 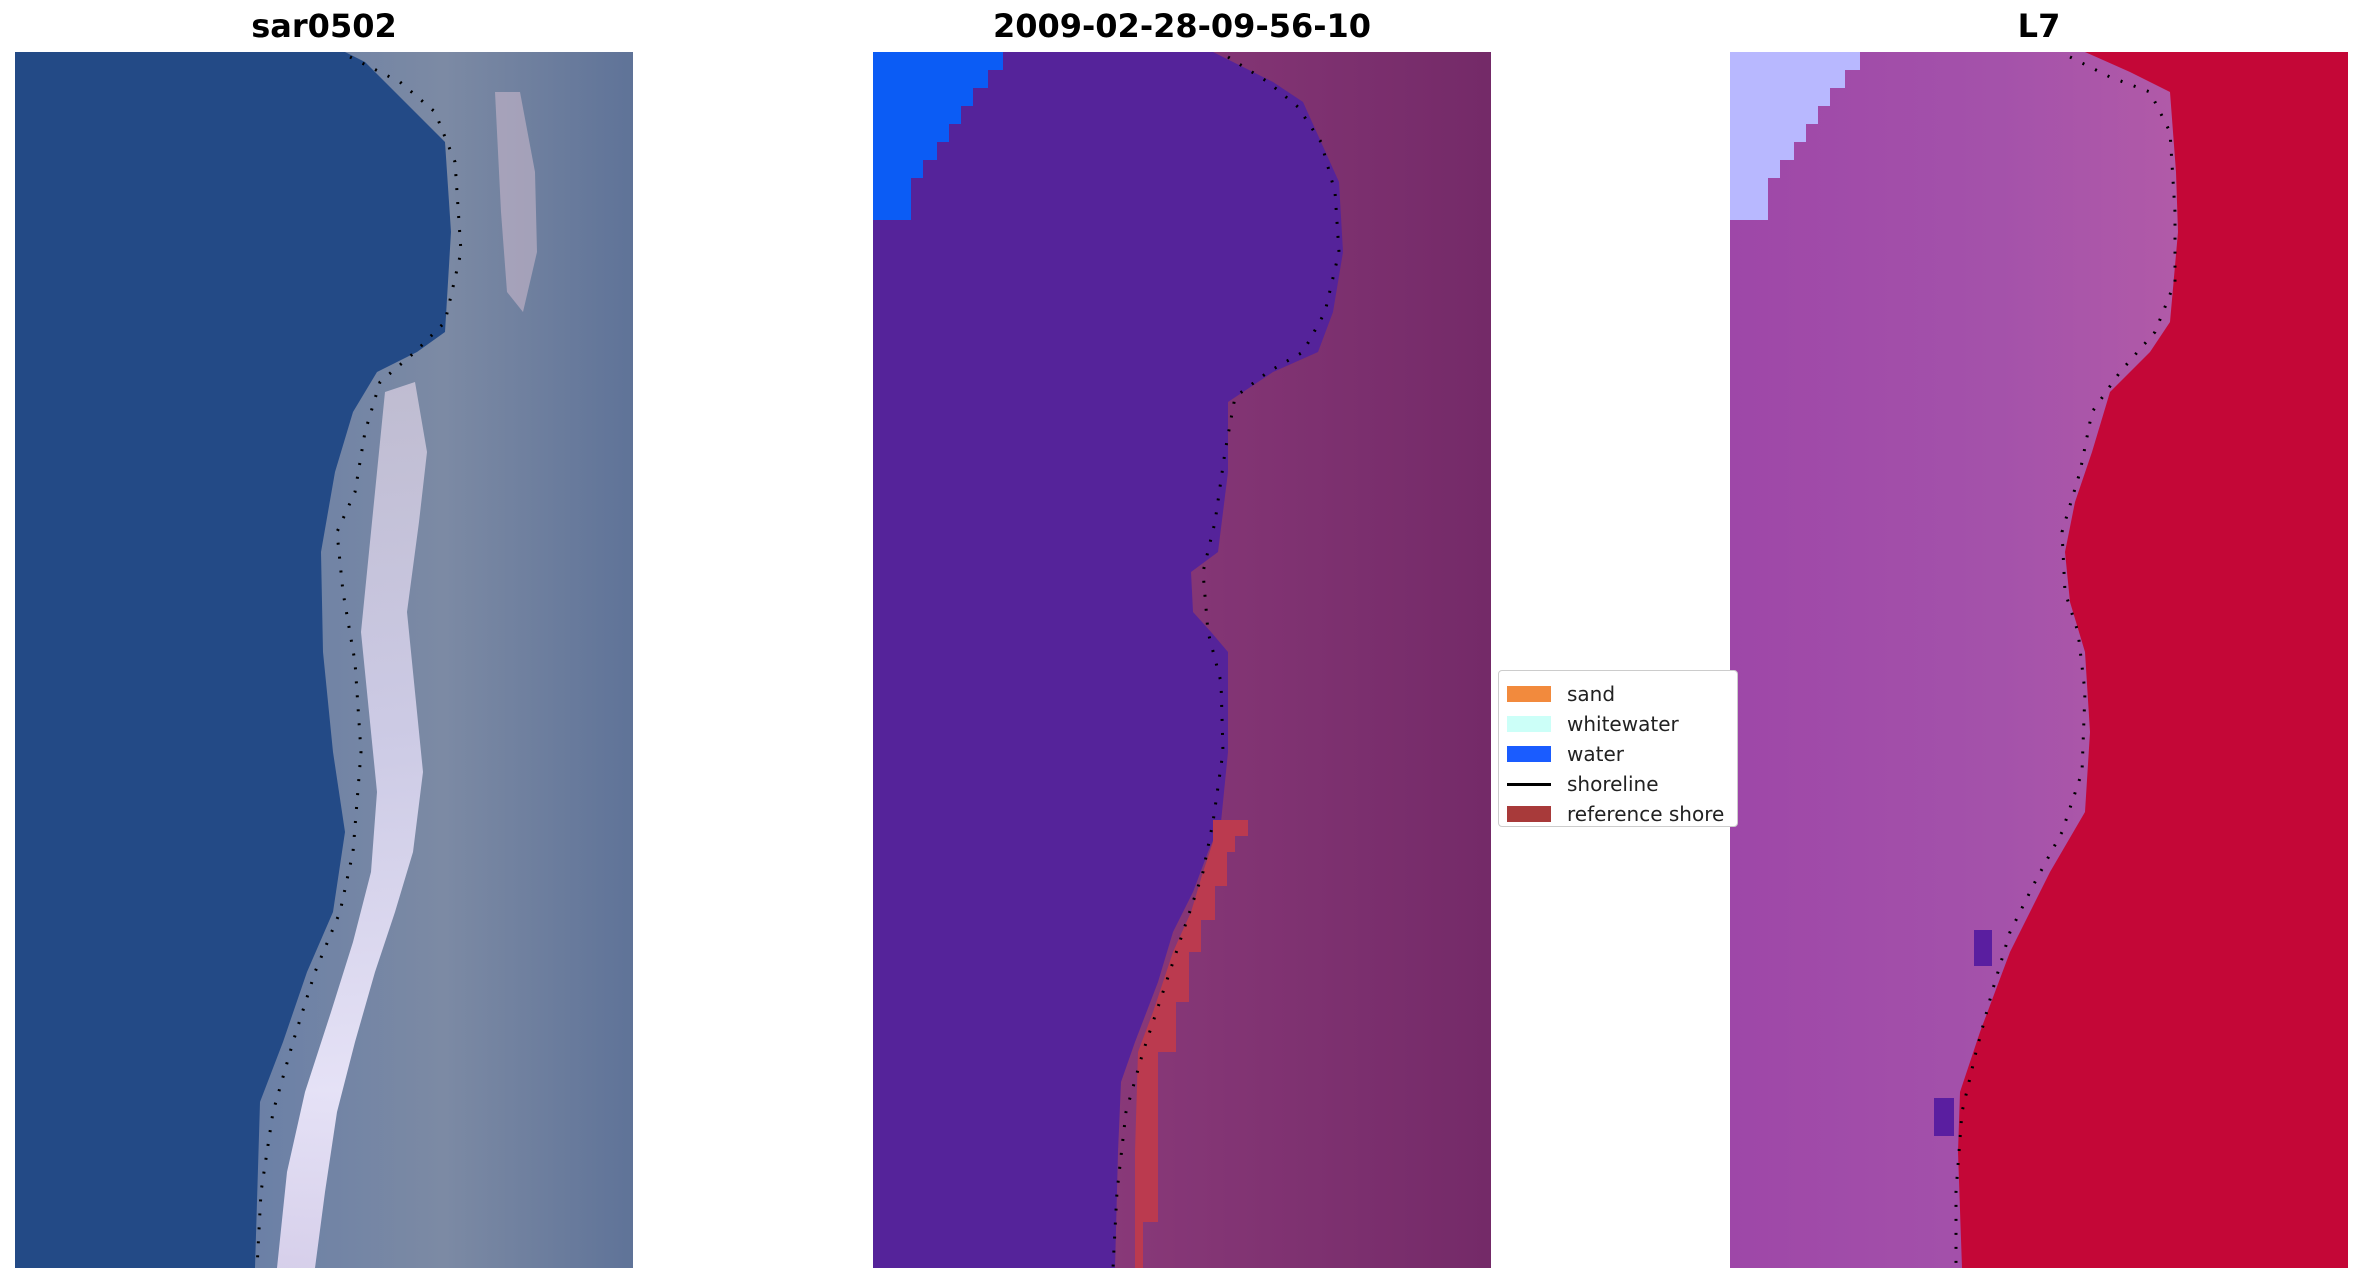 I want to click on legend-line-icon, so click(x=1529, y=784).